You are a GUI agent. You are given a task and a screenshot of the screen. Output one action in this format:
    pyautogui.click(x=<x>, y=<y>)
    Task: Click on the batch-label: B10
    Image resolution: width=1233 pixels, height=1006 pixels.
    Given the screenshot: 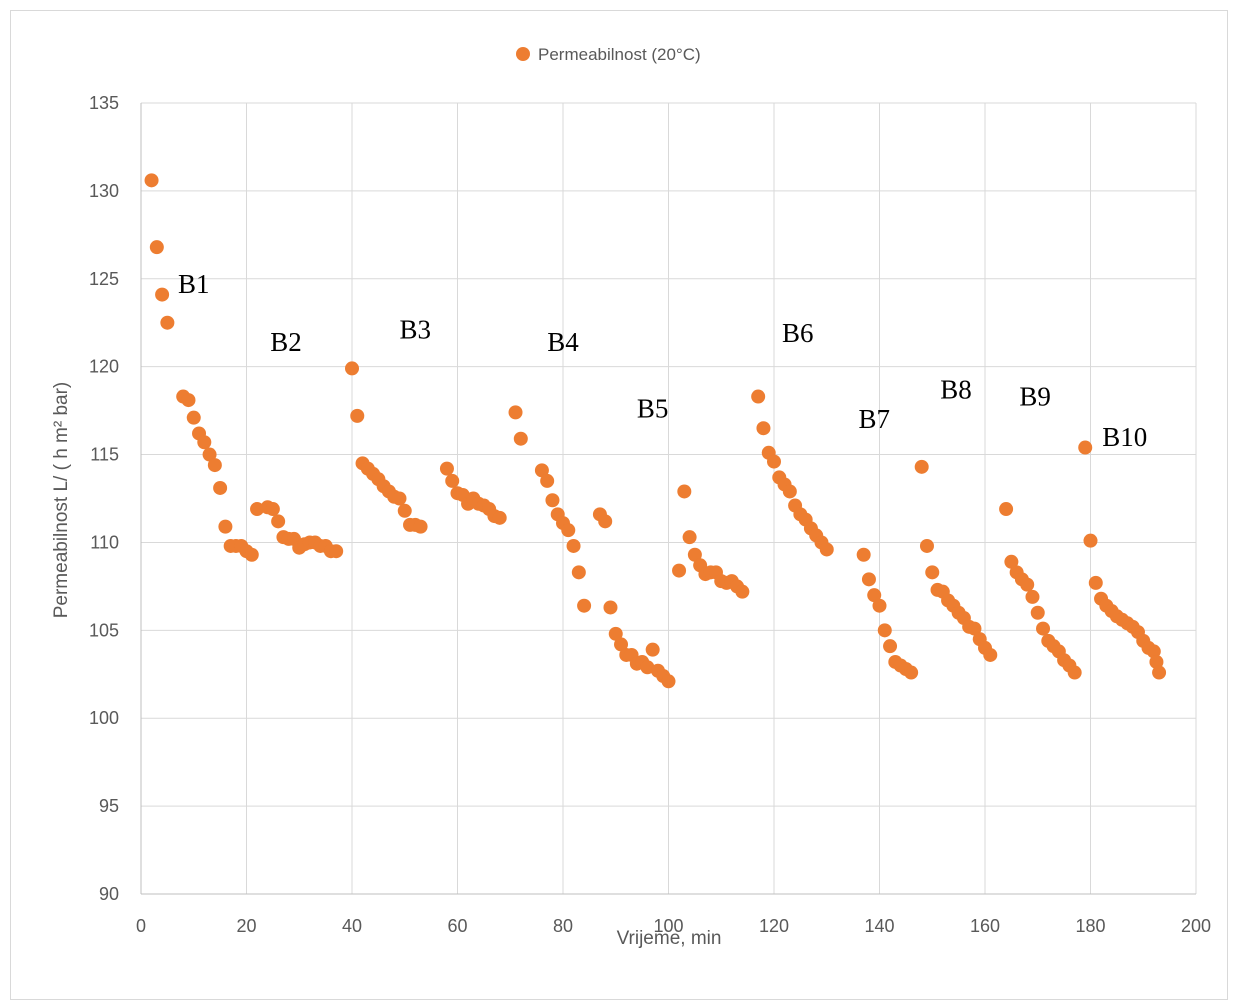 What is the action you would take?
    pyautogui.click(x=1124, y=437)
    